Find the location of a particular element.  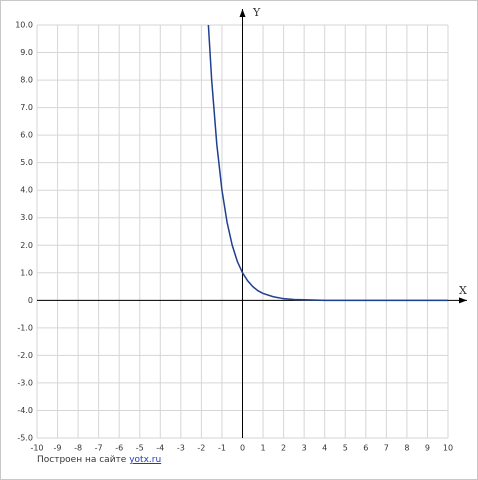

x-tick-label: -9 is located at coordinates (58, 448).